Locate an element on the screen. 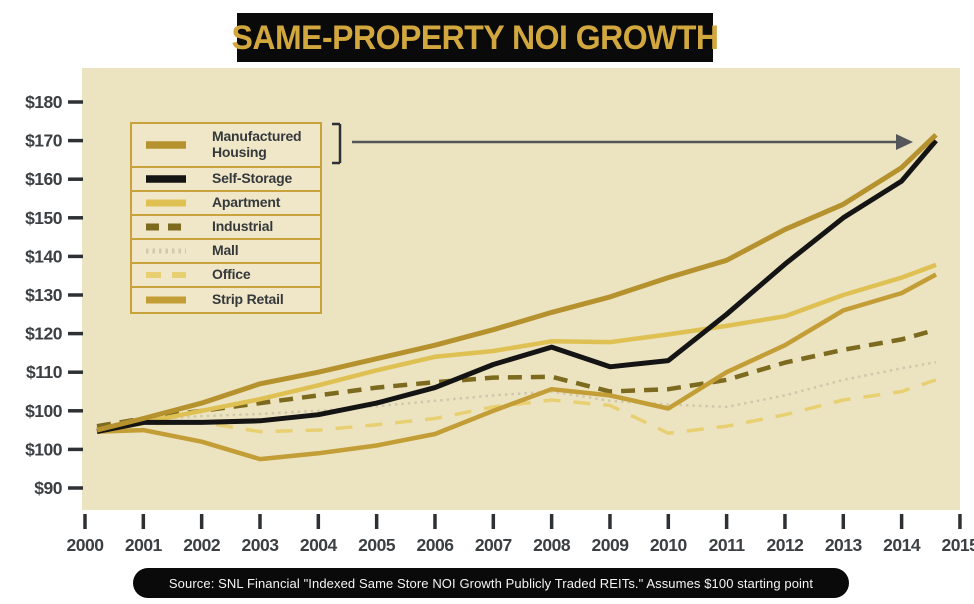 This screenshot has height=604, width=974. x-axis-label: 2007 is located at coordinates (493, 545).